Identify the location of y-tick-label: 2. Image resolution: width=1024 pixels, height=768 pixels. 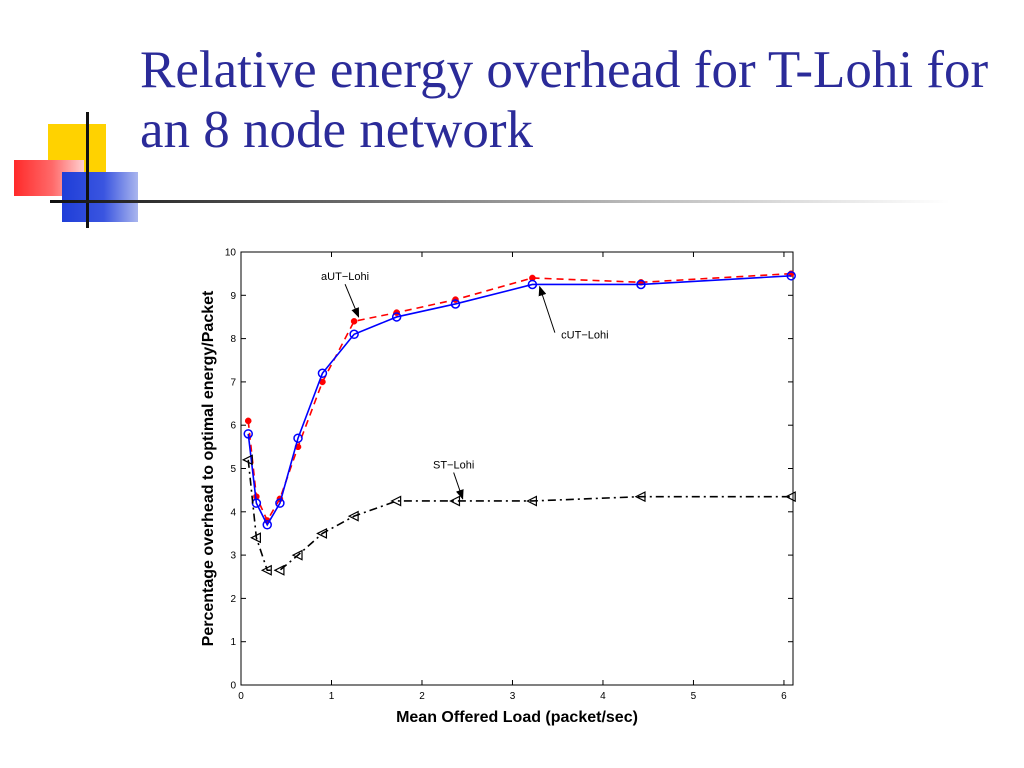
(233, 599).